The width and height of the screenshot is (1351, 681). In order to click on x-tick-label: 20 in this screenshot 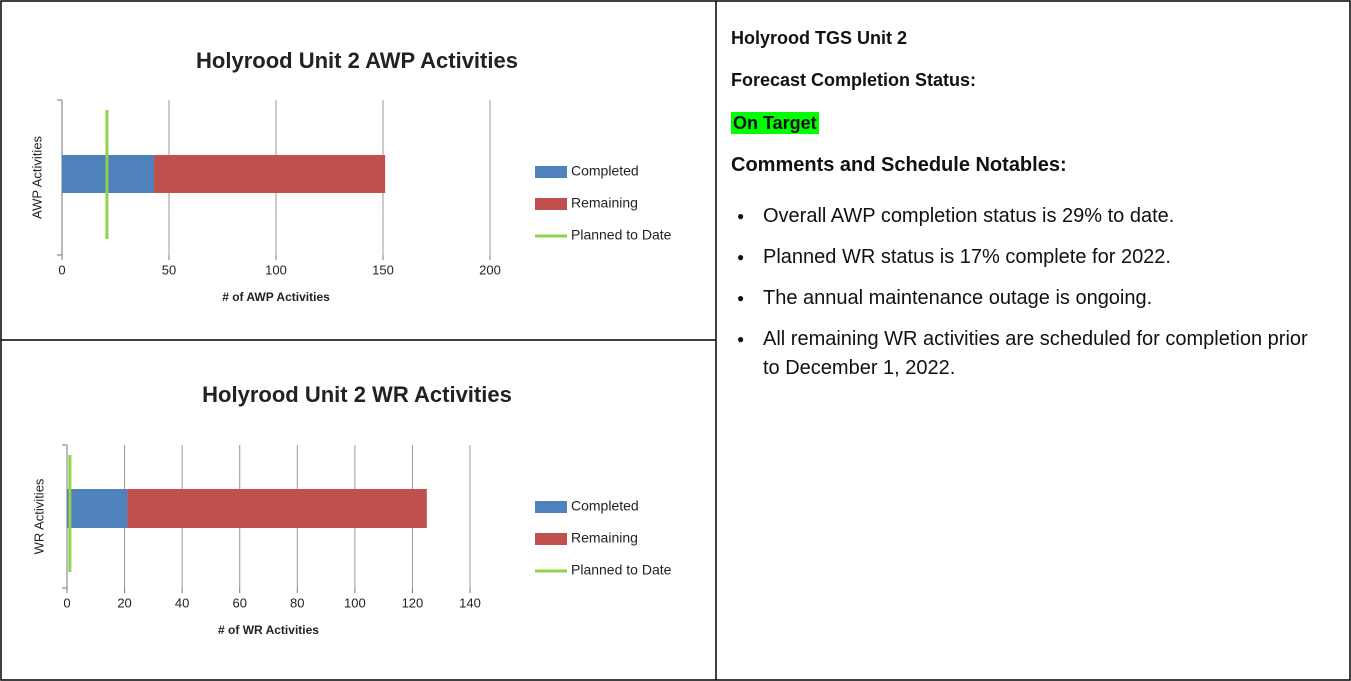, I will do `click(124, 602)`.